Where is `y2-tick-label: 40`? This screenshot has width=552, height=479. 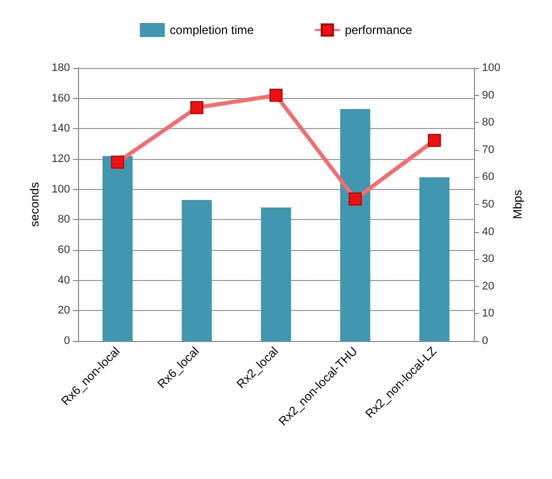
y2-tick-label: 40 is located at coordinates (488, 232).